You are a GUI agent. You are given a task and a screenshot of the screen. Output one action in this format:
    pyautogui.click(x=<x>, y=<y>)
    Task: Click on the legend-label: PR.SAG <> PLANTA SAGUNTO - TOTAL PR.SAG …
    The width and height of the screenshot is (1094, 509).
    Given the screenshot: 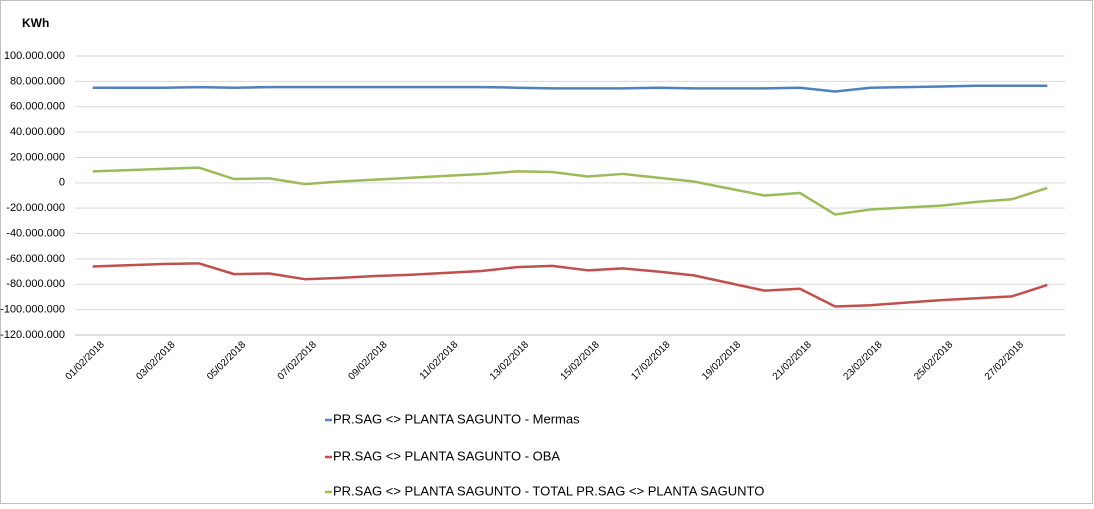 What is the action you would take?
    pyautogui.click(x=548, y=490)
    